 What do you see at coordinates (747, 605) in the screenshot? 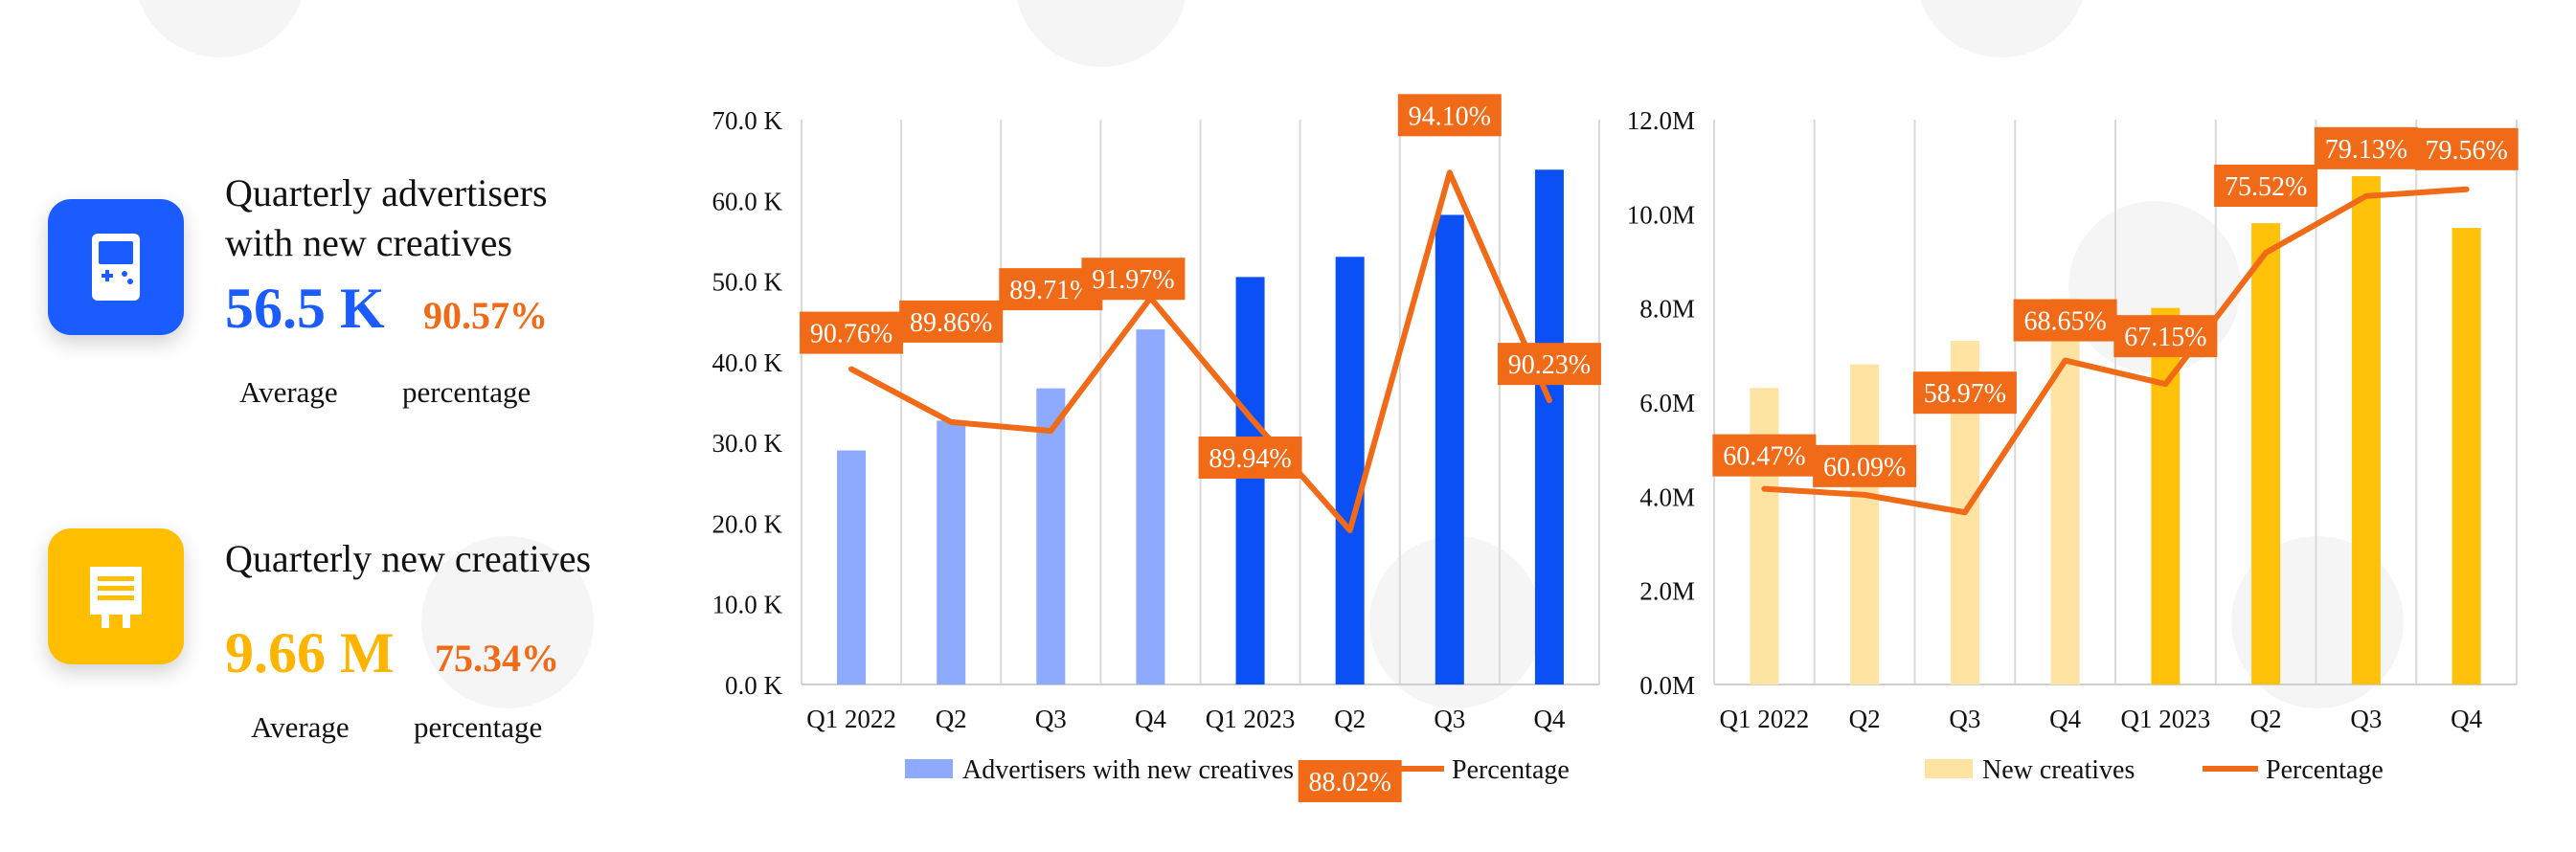
I see `y-tick-label: 10.0 K` at bounding box center [747, 605].